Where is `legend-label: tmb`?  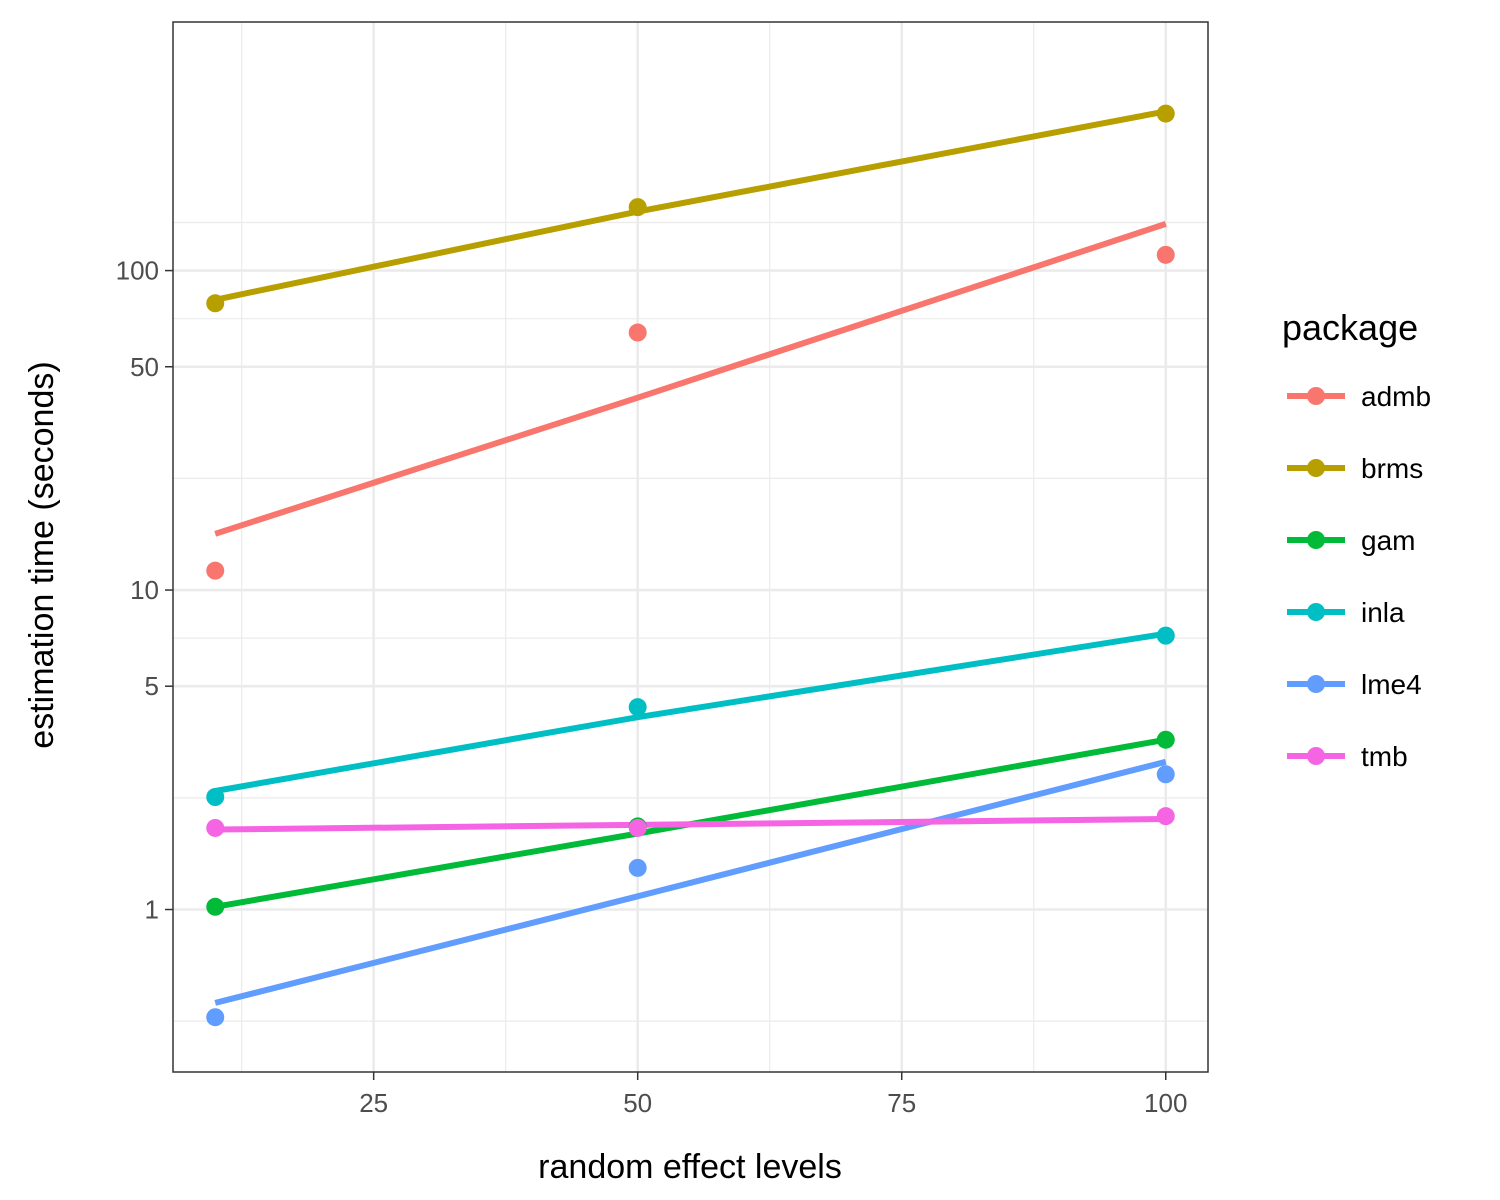
legend-label: tmb is located at coordinates (1384, 756).